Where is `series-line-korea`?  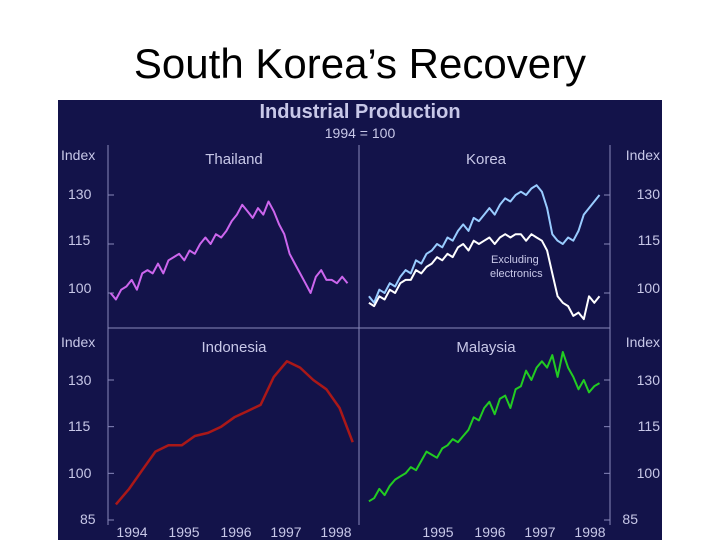
series-line-korea is located at coordinates (484, 244).